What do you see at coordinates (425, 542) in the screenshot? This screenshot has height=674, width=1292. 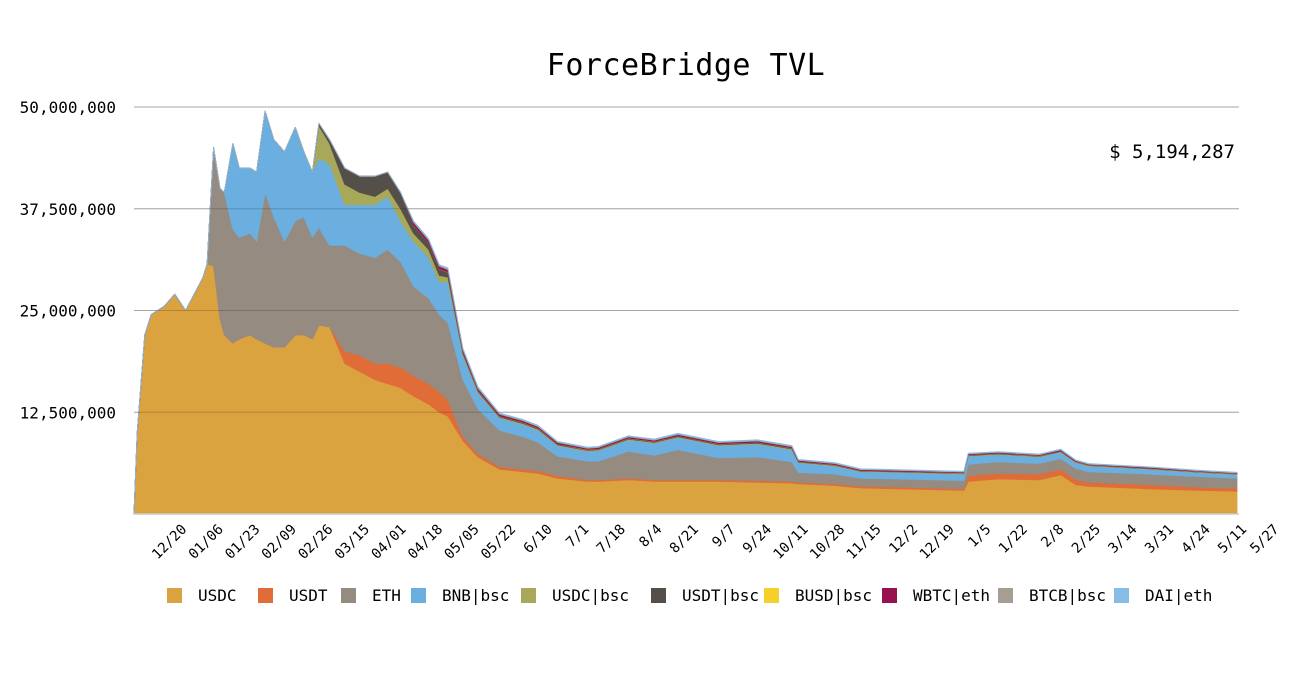 I see `x-tick-label: 04/18` at bounding box center [425, 542].